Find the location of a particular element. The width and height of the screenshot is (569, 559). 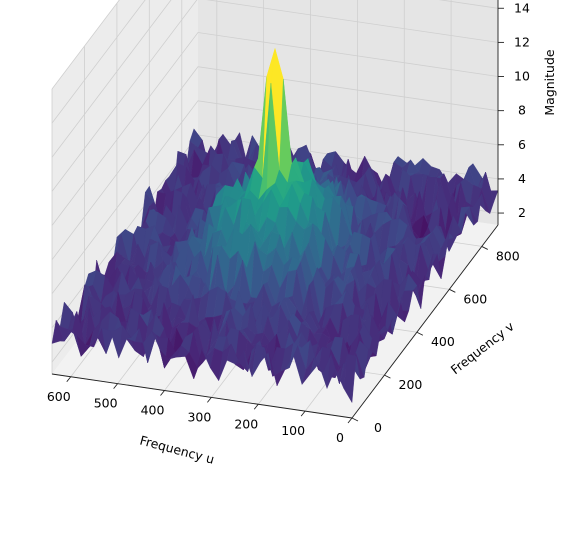

y-tick-label: 200 is located at coordinates (411, 384).